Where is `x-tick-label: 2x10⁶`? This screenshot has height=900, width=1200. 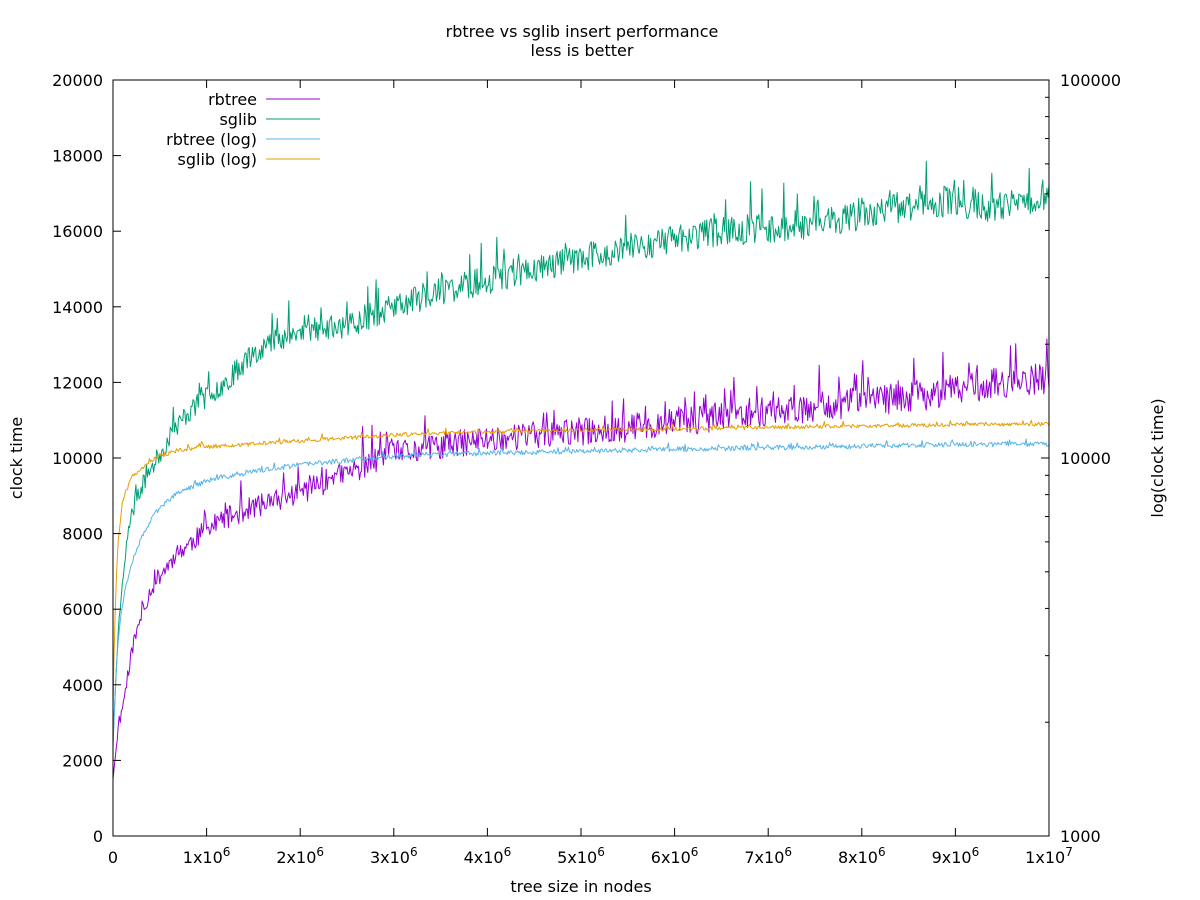 x-tick-label: 2x10⁶ is located at coordinates (300, 856).